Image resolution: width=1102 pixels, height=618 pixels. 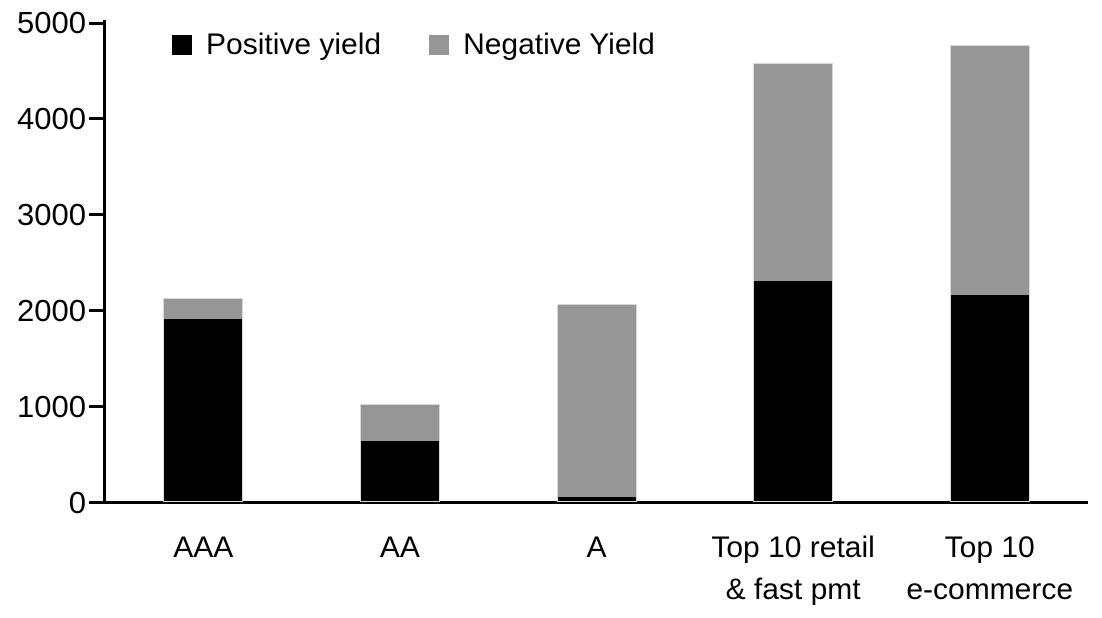 I want to click on y-axis-line, so click(x=104, y=262).